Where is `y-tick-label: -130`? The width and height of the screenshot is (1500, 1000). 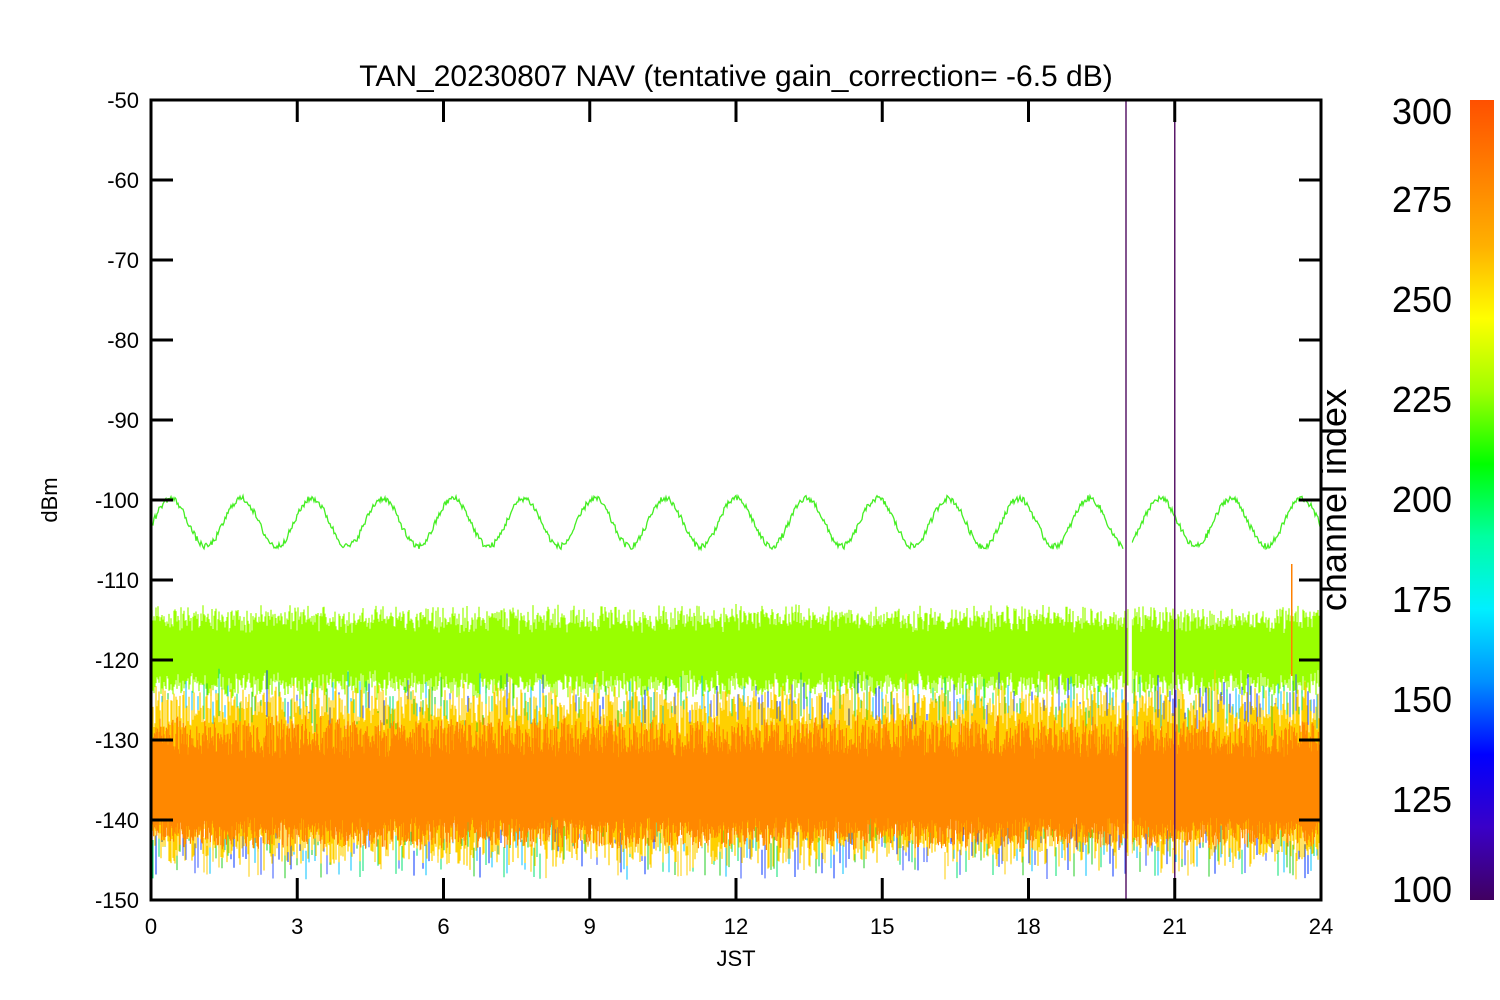 y-tick-label: -130 is located at coordinates (117, 740).